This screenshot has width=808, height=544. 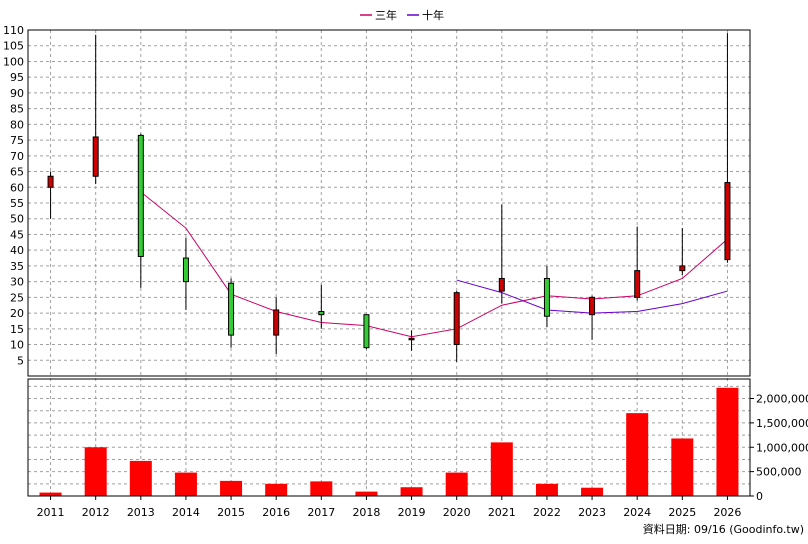 I want to click on price-tick-label: 100, so click(x=13, y=61).